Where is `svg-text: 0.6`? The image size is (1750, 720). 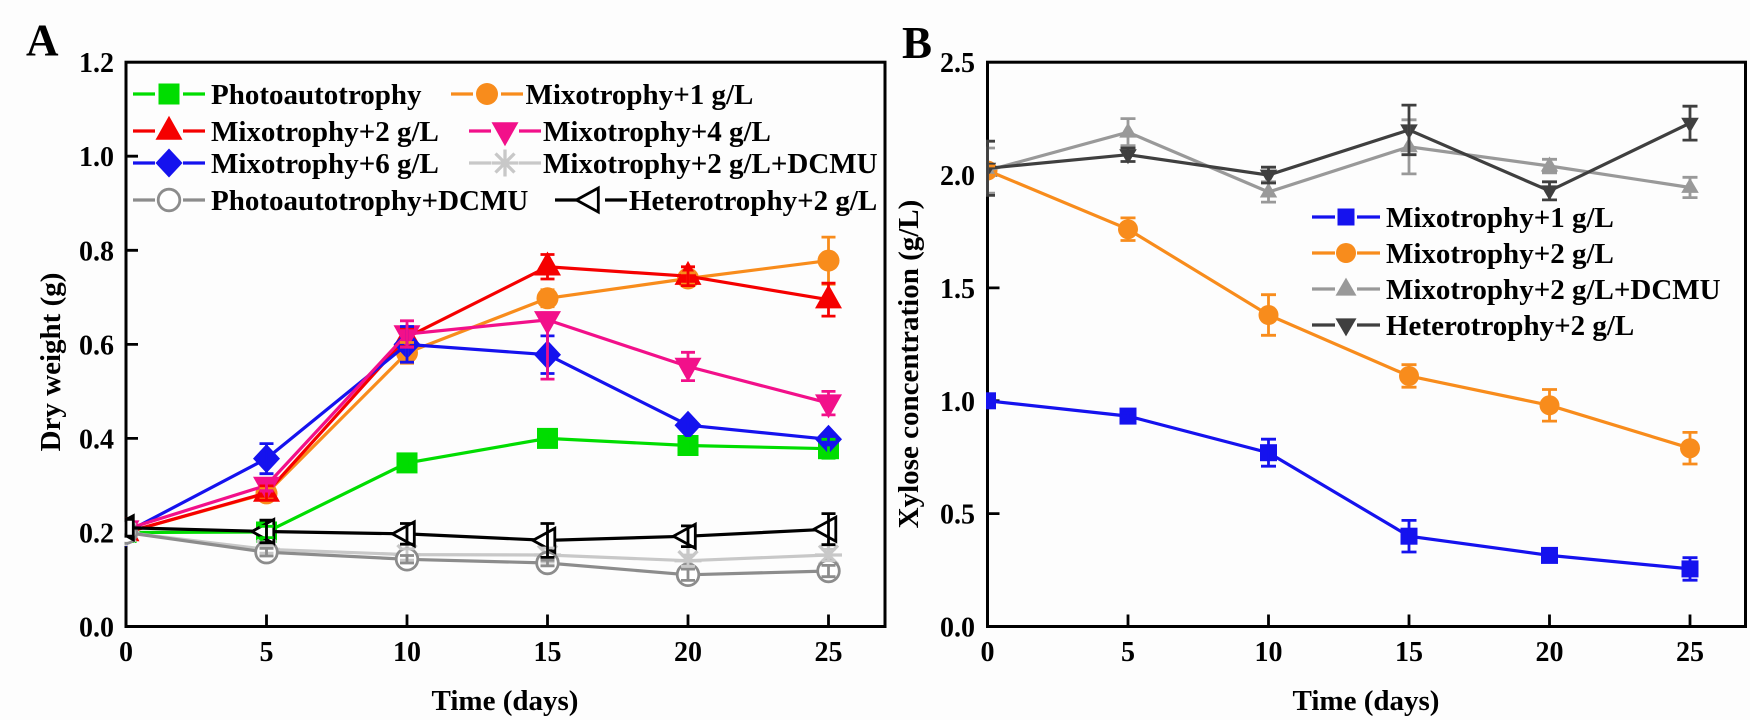 svg-text: 0.6 is located at coordinates (96, 345).